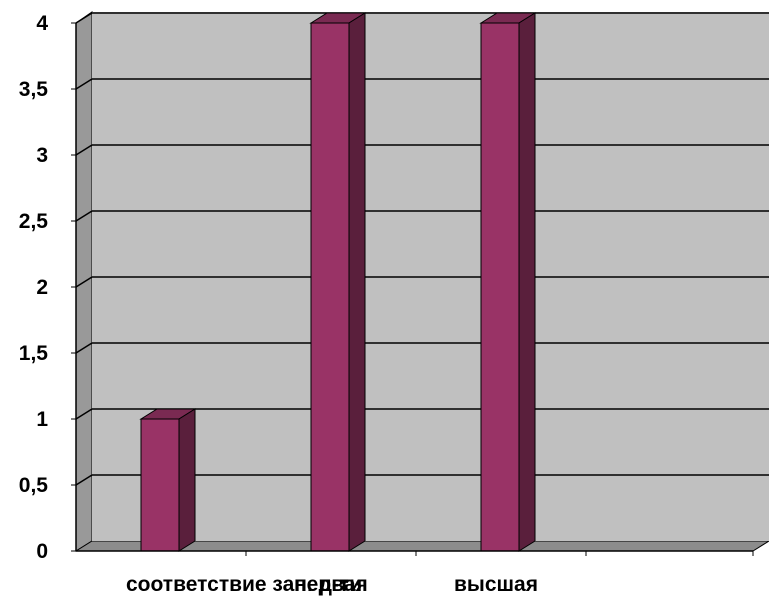 The height and width of the screenshot is (600, 769). What do you see at coordinates (42, 287) in the screenshot?
I see `y-tick-label: 2` at bounding box center [42, 287].